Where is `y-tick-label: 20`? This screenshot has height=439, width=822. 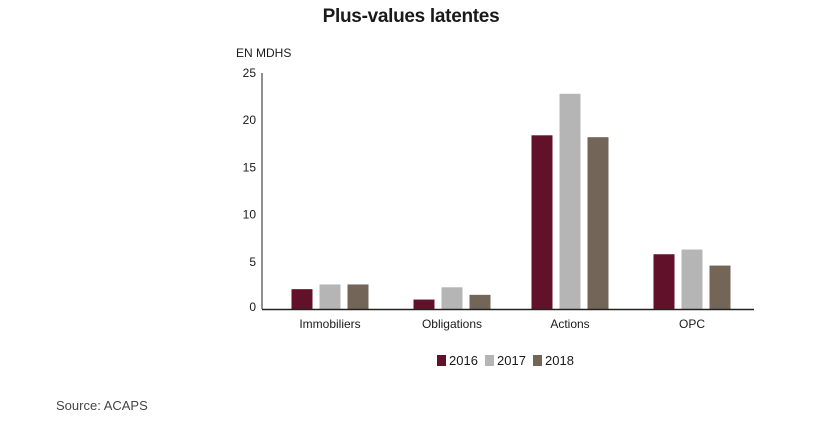 y-tick-label: 20 is located at coordinates (250, 120).